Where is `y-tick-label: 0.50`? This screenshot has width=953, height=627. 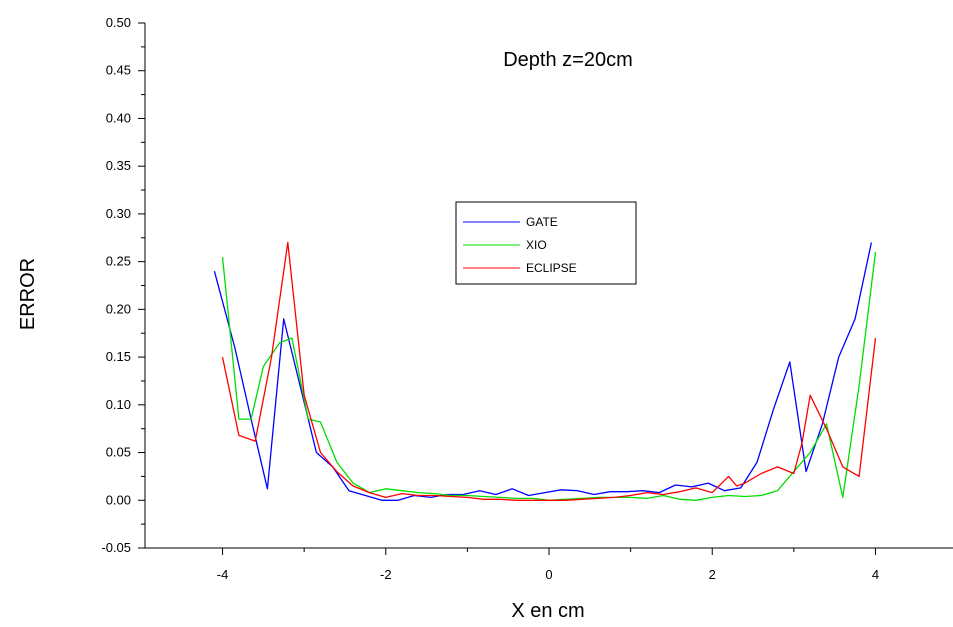 y-tick-label: 0.50 is located at coordinates (118, 22).